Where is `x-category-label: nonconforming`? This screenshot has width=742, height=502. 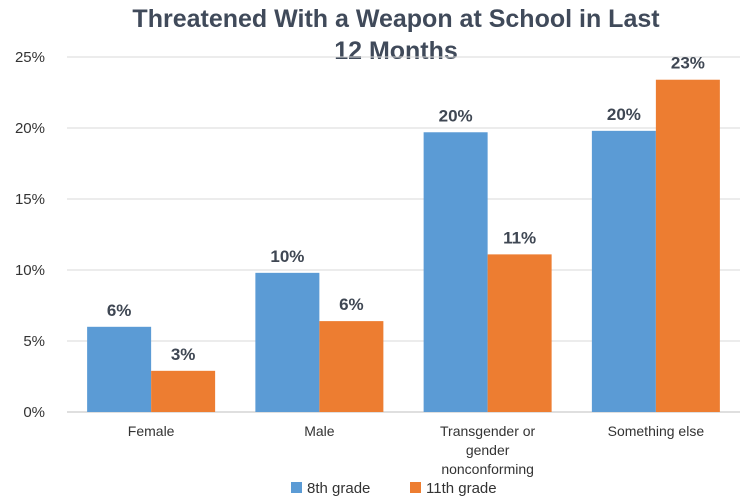 x-category-label: nonconforming is located at coordinates (487, 469).